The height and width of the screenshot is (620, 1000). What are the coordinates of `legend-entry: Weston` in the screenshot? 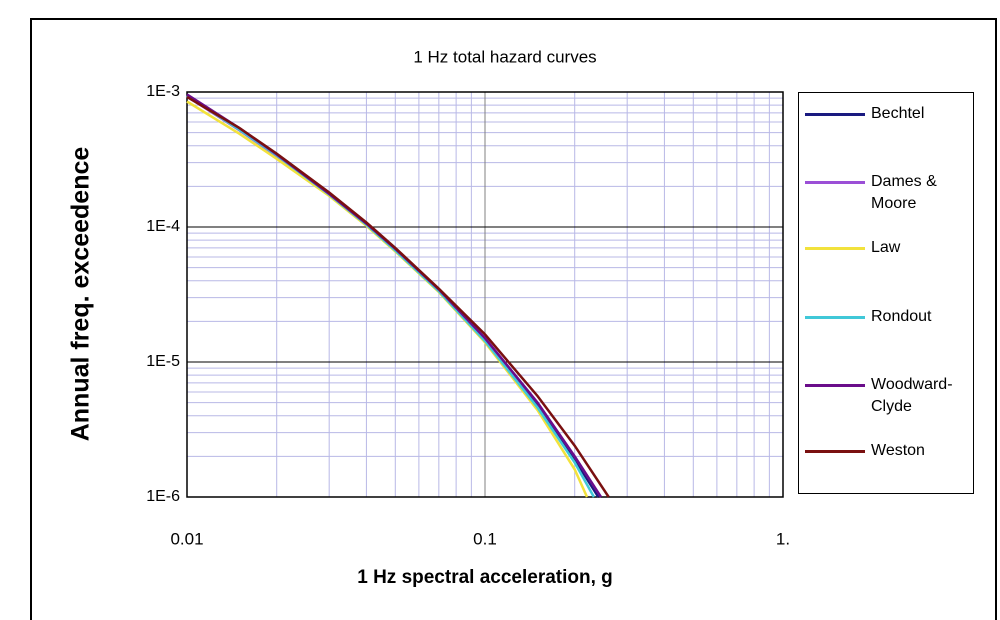 It's located at (887, 451).